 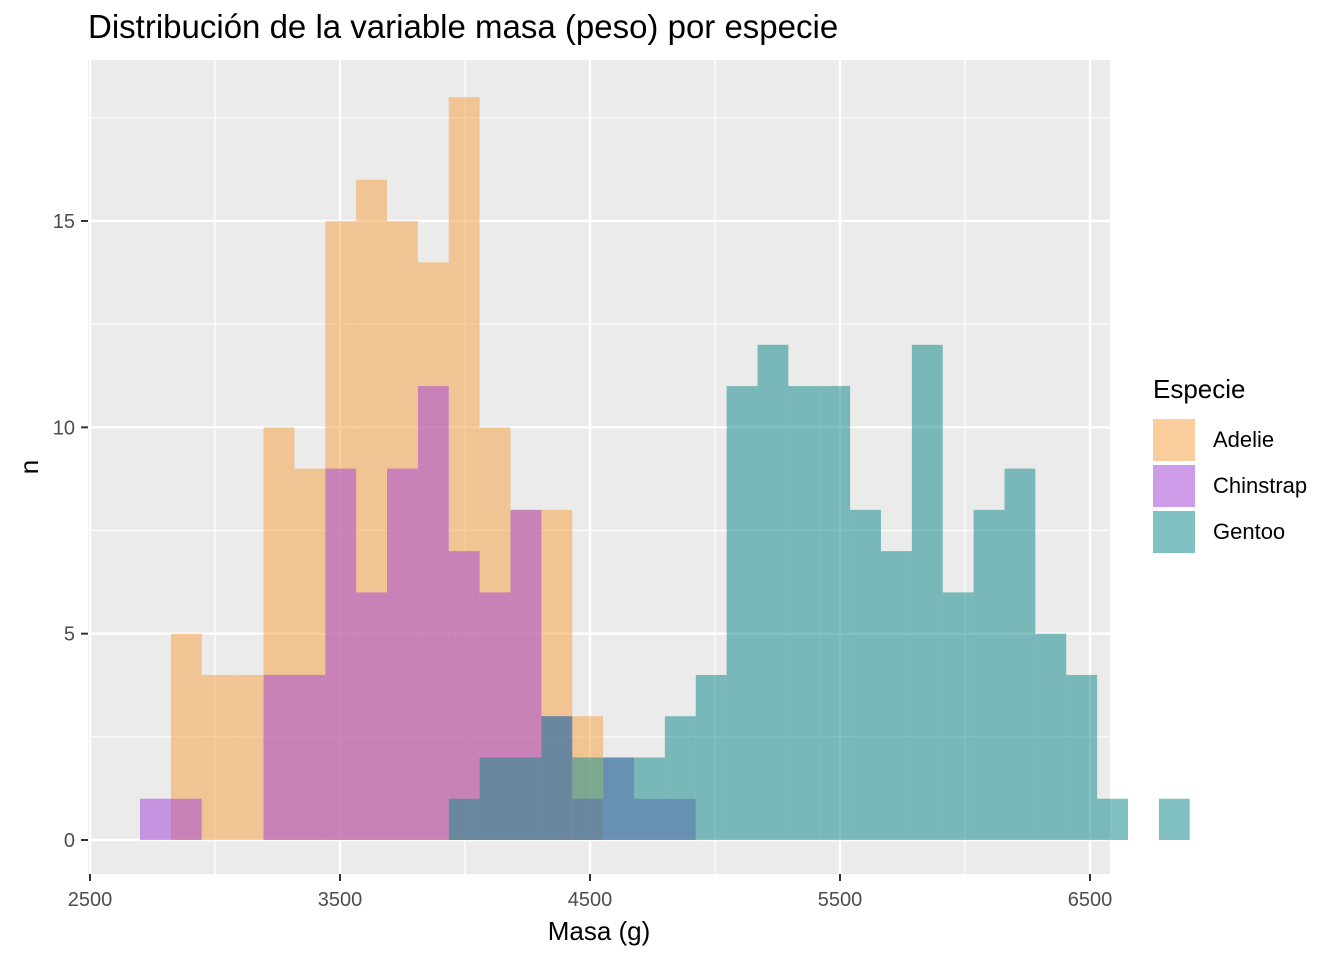 What do you see at coordinates (599, 931) in the screenshot?
I see `x-axis-label: Masa (g)` at bounding box center [599, 931].